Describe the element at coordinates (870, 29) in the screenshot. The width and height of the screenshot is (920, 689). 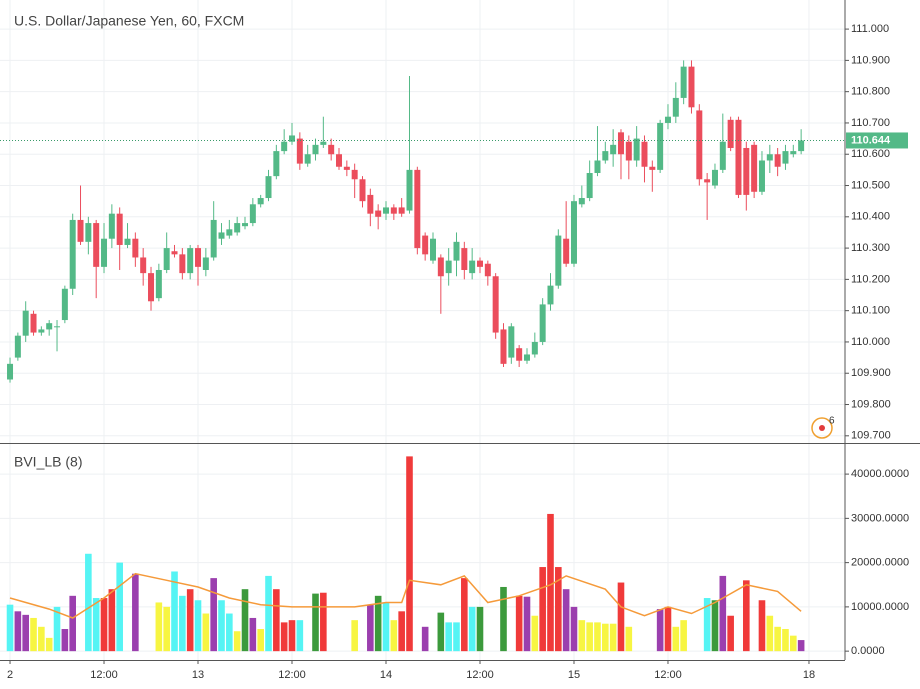
I see `y-tick-label: 111.000` at that location.